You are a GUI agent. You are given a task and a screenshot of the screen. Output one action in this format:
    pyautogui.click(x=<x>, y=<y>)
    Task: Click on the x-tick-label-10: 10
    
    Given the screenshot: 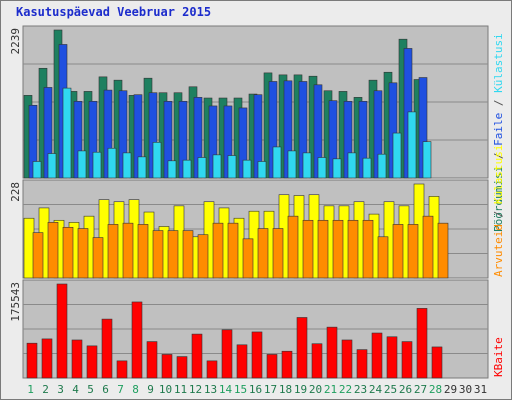 What is the action you would take?
    pyautogui.click(x=165, y=389)
    